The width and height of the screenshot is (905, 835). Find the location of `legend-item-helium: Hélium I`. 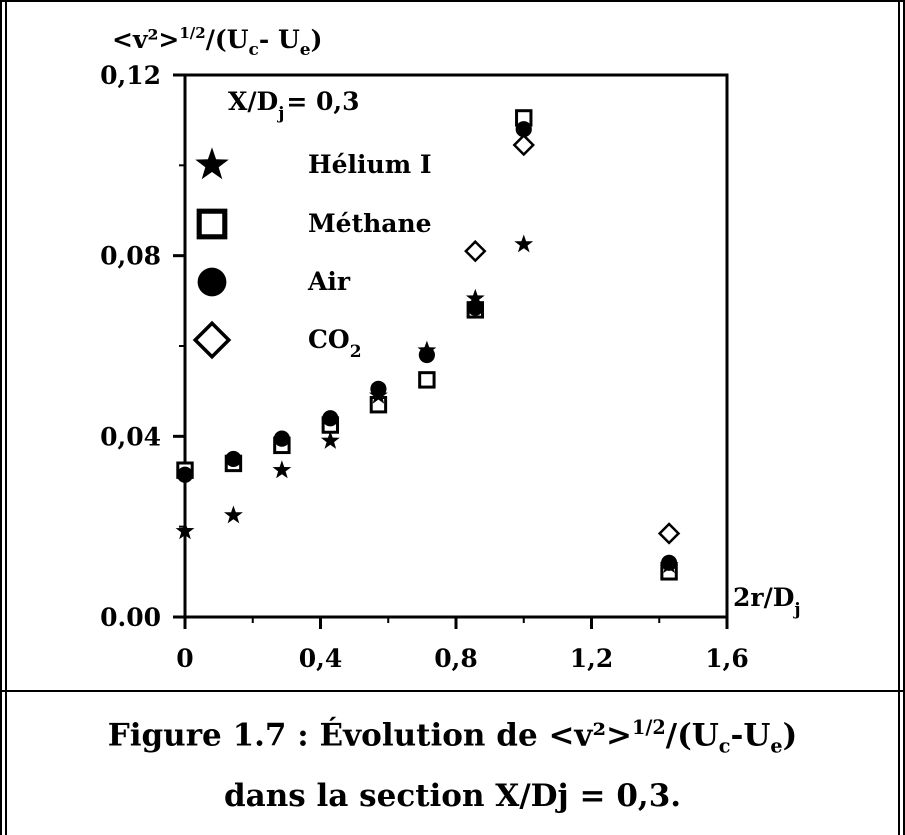

legend-item-helium: Hélium I is located at coordinates (313, 163).